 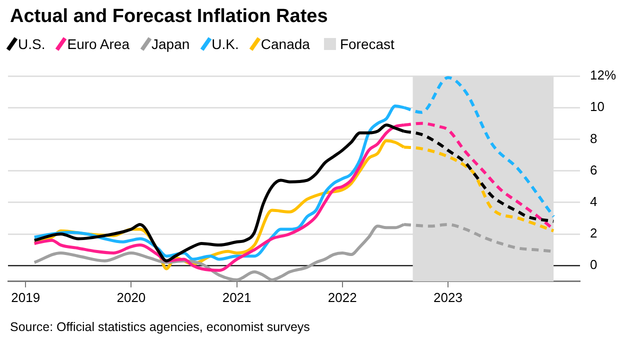 What do you see at coordinates (594, 201) in the screenshot?
I see `y-tick-label: 4` at bounding box center [594, 201].